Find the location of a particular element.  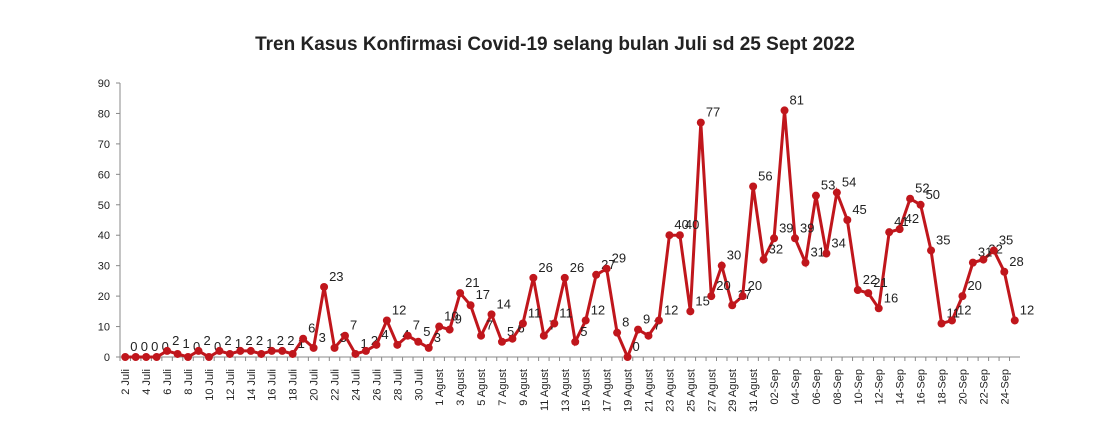

data-label: 29 is located at coordinates (619, 258).